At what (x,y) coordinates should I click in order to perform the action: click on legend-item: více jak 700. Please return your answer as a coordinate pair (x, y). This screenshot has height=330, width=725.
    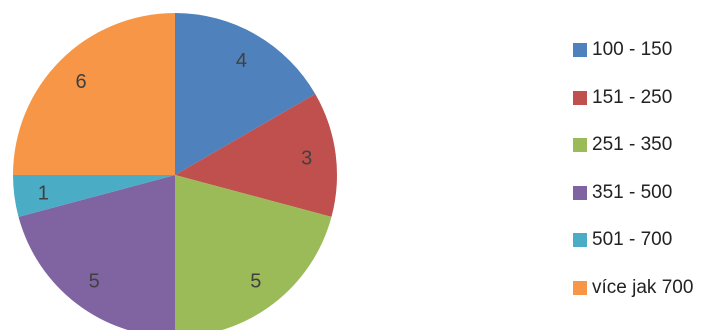
    Looking at the image, I should click on (648, 288).